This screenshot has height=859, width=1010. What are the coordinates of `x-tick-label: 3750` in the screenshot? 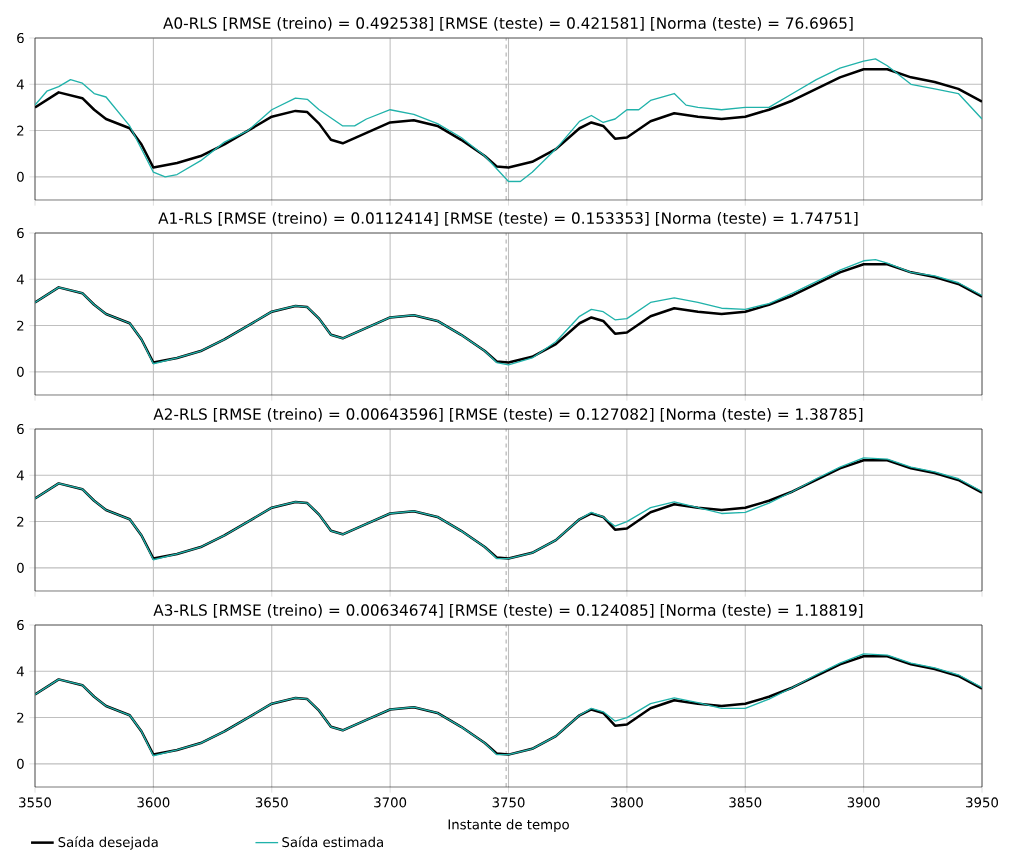 It's located at (508, 802).